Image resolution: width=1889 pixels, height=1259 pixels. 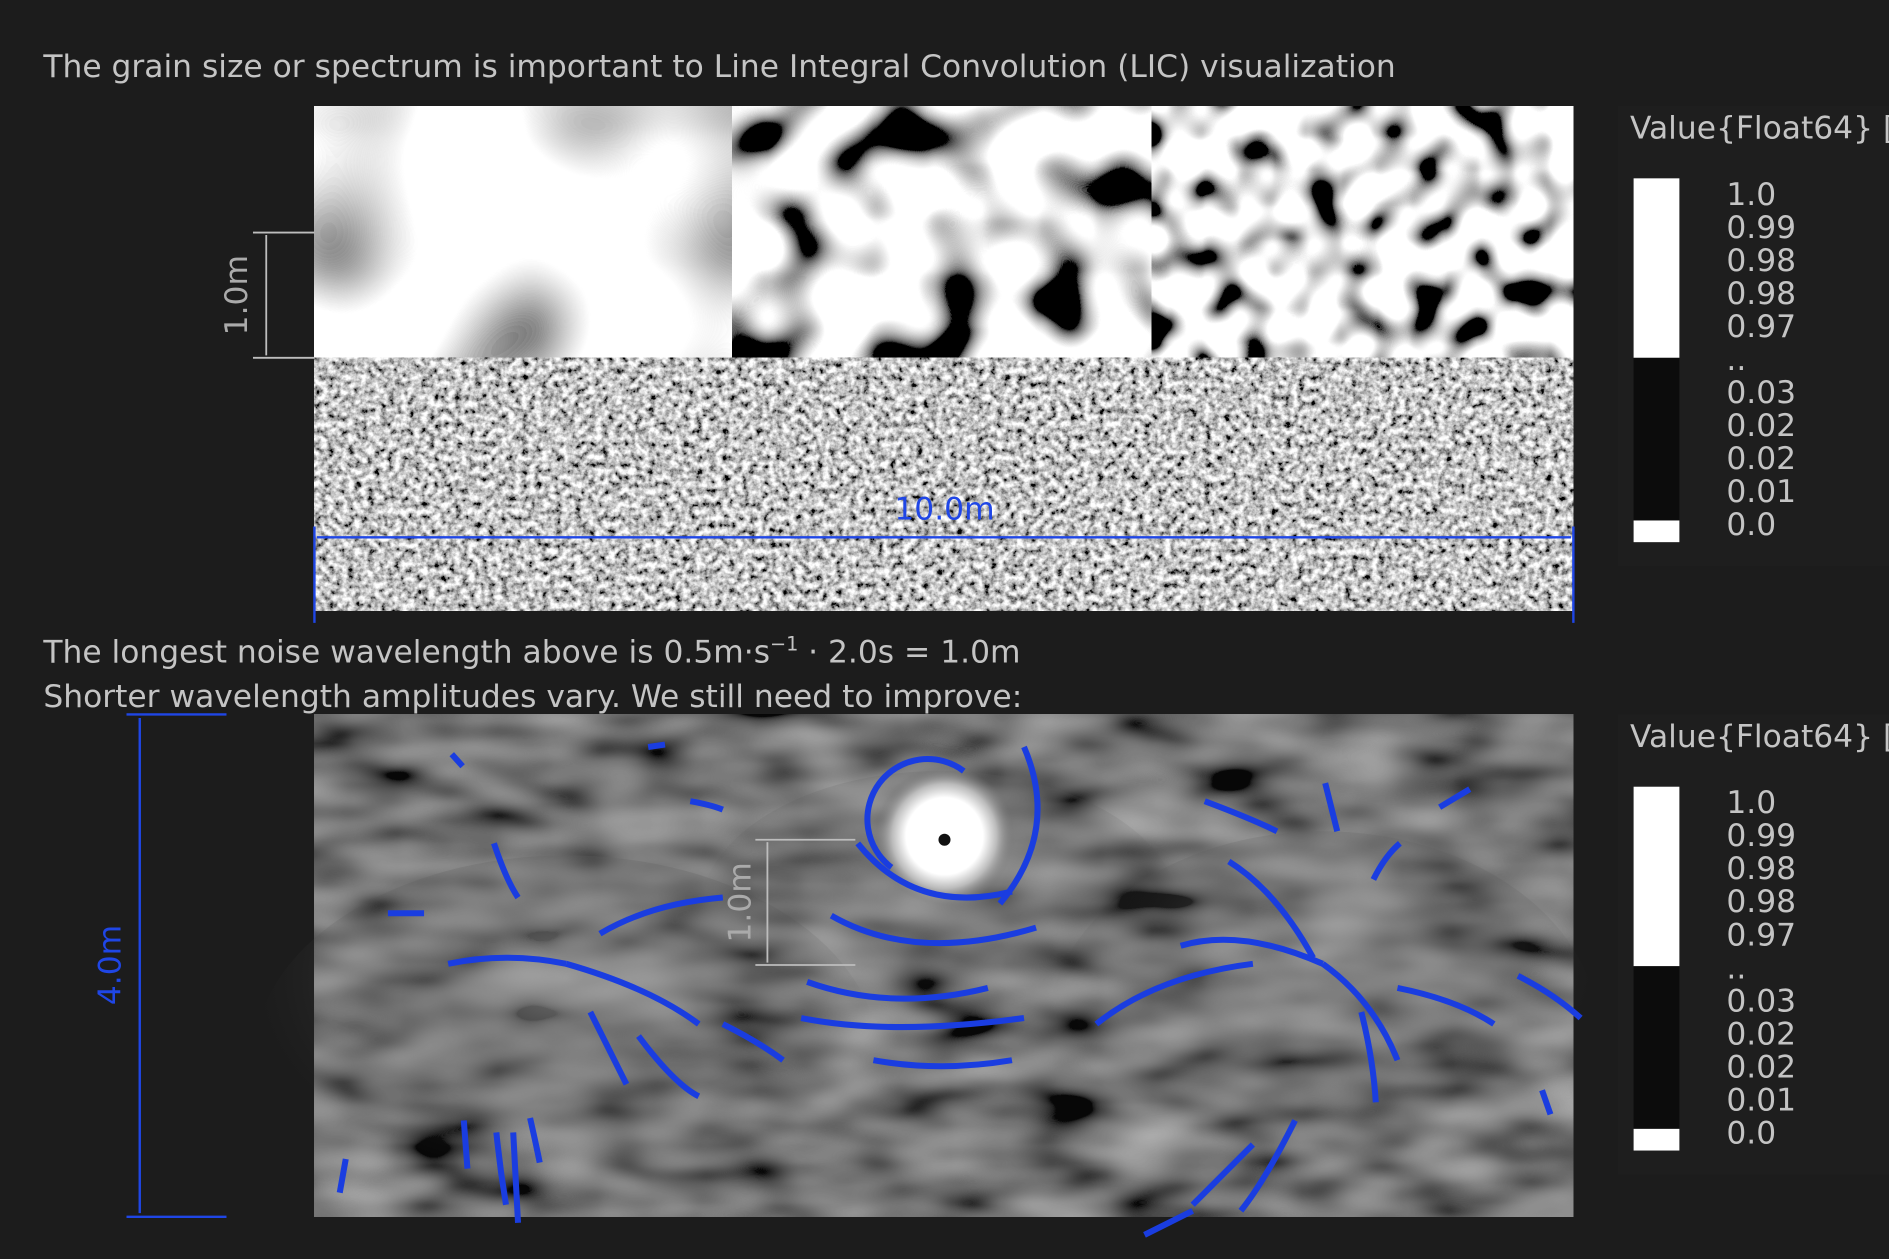 What do you see at coordinates (944, 484) in the screenshot?
I see `noise-fine` at bounding box center [944, 484].